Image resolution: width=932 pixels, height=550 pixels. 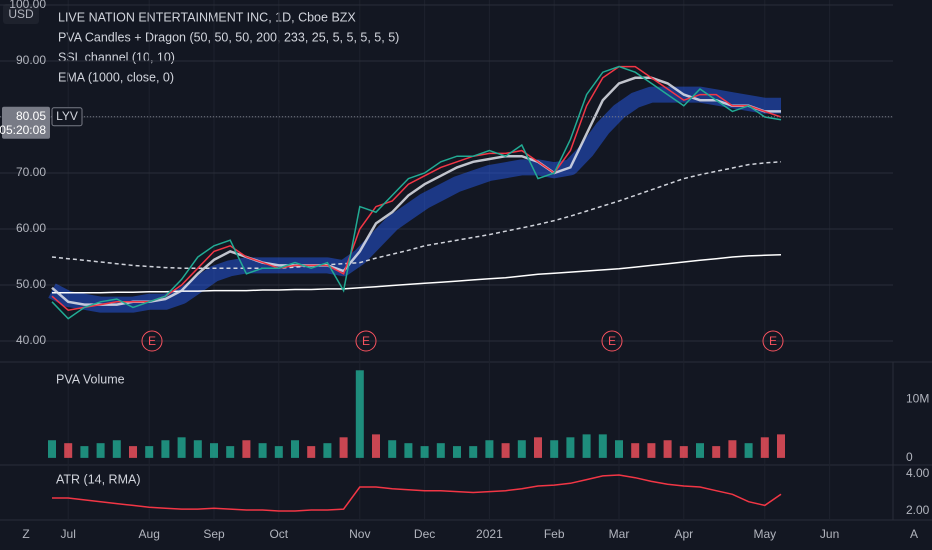 What do you see at coordinates (116, 57) in the screenshot?
I see `indicator: SSL channel (10, 10)` at bounding box center [116, 57].